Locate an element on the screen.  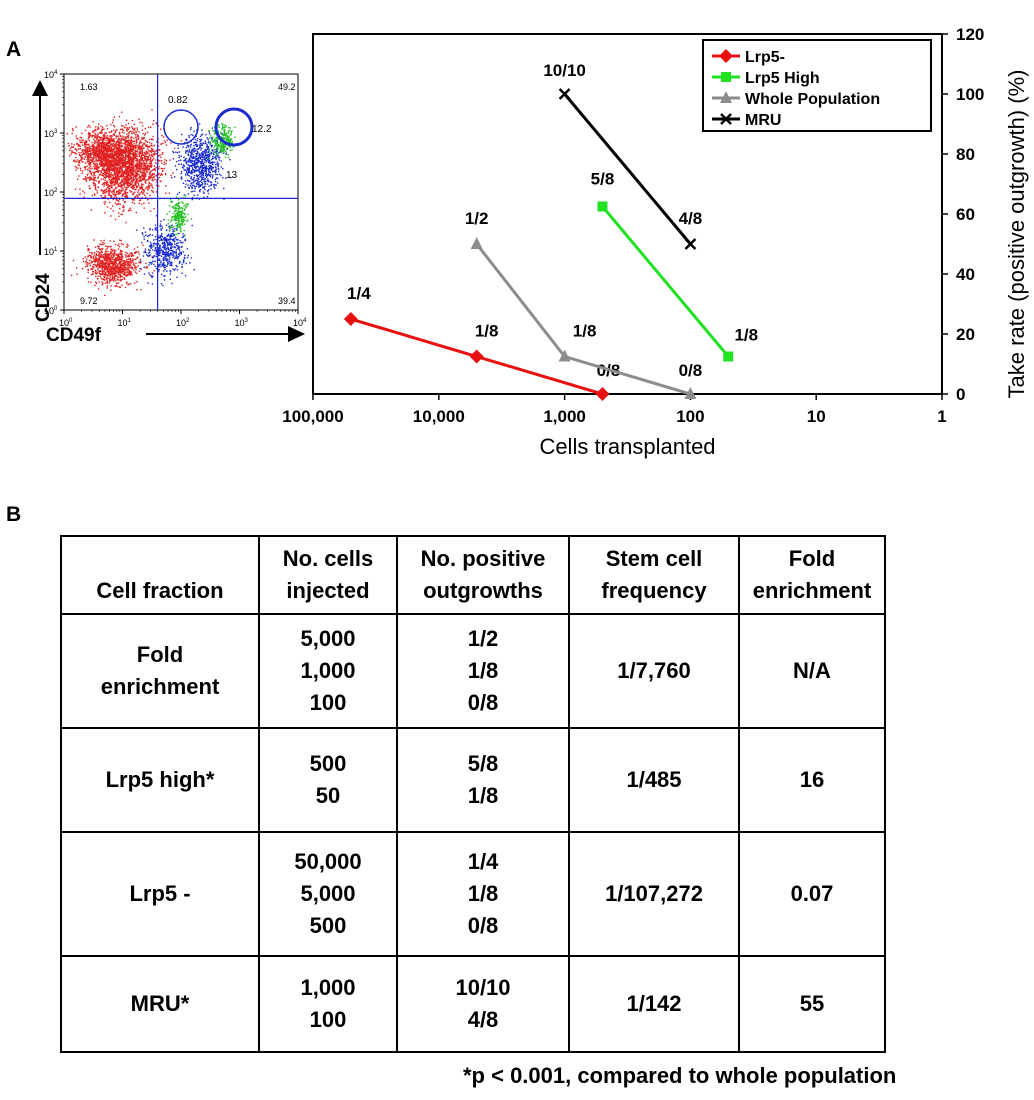
table-cell-line: 4/8 is located at coordinates (483, 1019).